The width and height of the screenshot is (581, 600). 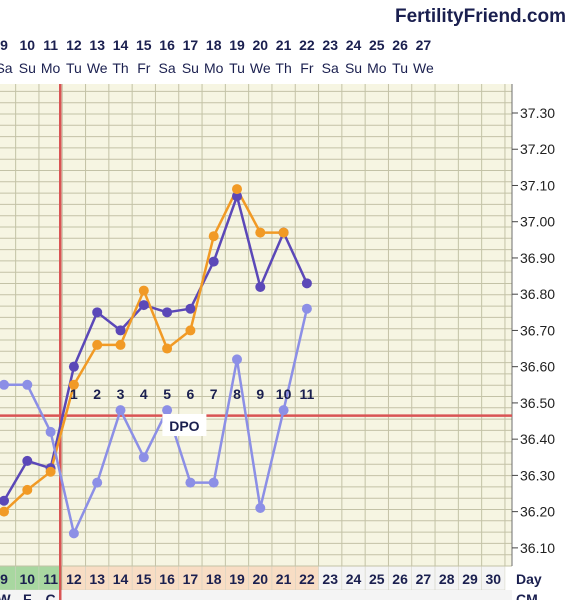 What do you see at coordinates (377, 45) in the screenshot?
I see `date-number: 25` at bounding box center [377, 45].